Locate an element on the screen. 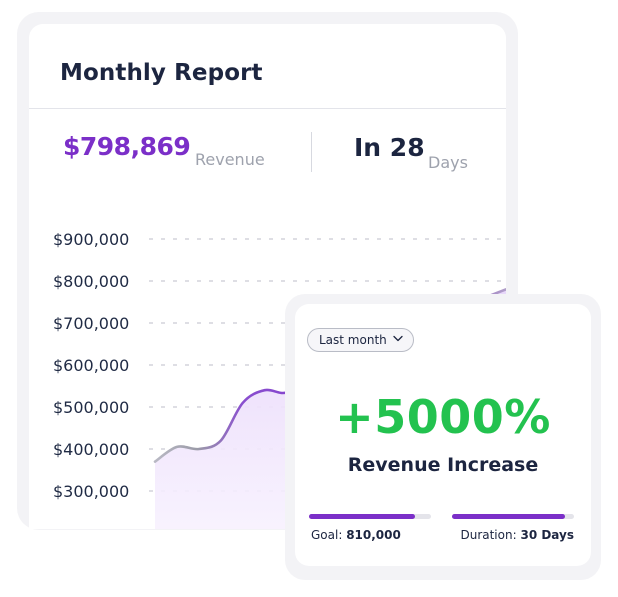  goal-progress-fill is located at coordinates (362, 516).